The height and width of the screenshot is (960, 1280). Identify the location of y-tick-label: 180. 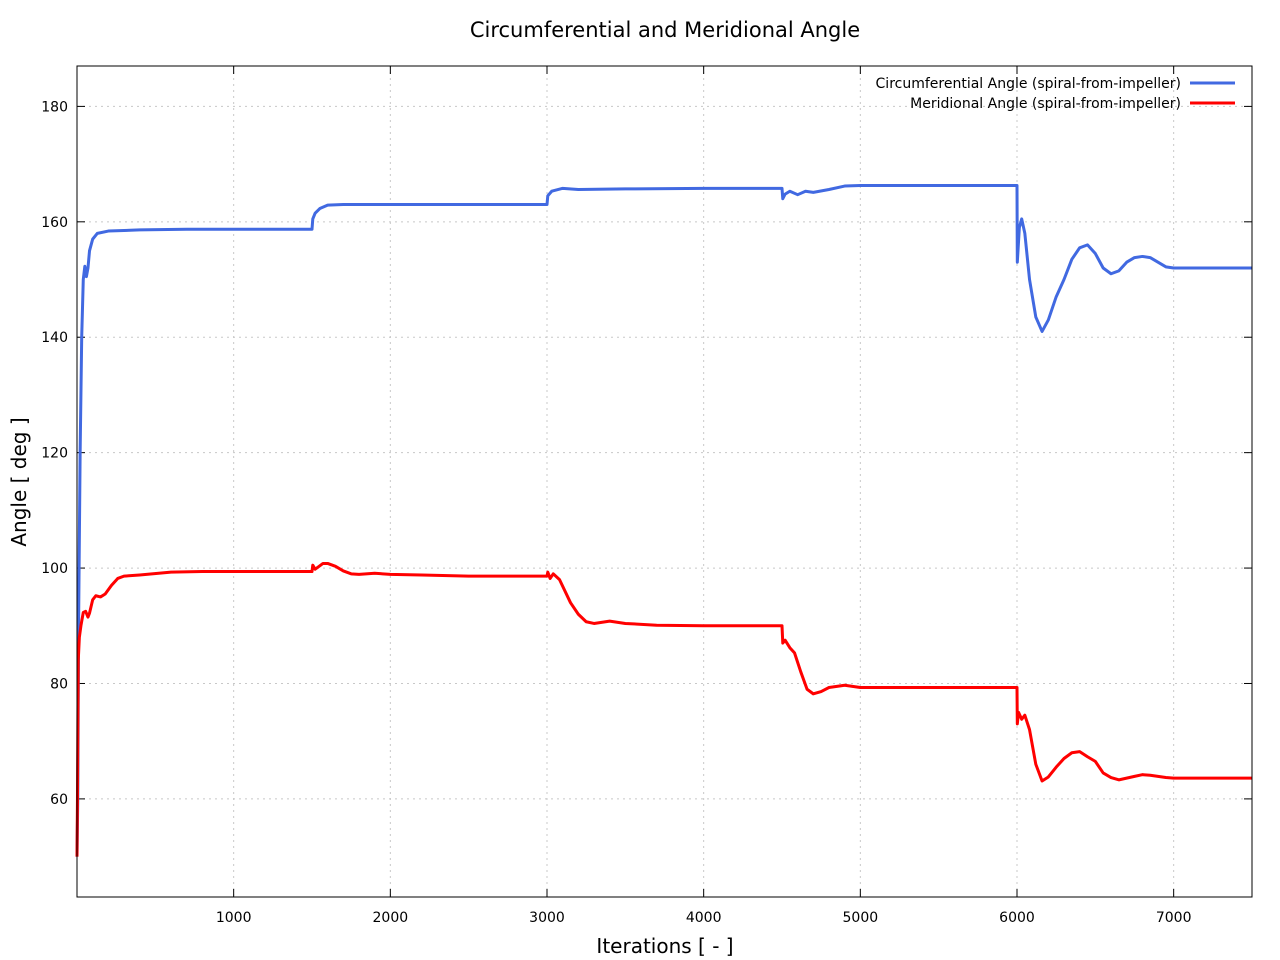
(54, 107).